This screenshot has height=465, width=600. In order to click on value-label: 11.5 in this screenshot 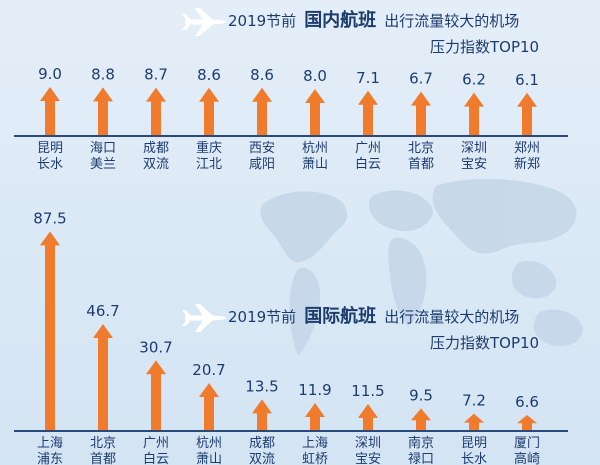, I will do `click(367, 391)`.